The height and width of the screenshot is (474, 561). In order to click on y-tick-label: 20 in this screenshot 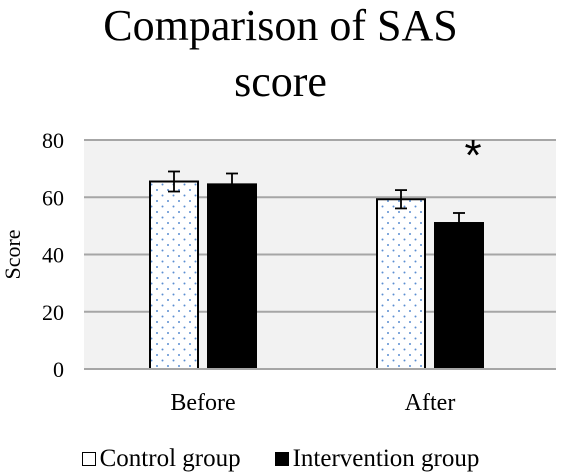, I will do `click(53, 312)`.